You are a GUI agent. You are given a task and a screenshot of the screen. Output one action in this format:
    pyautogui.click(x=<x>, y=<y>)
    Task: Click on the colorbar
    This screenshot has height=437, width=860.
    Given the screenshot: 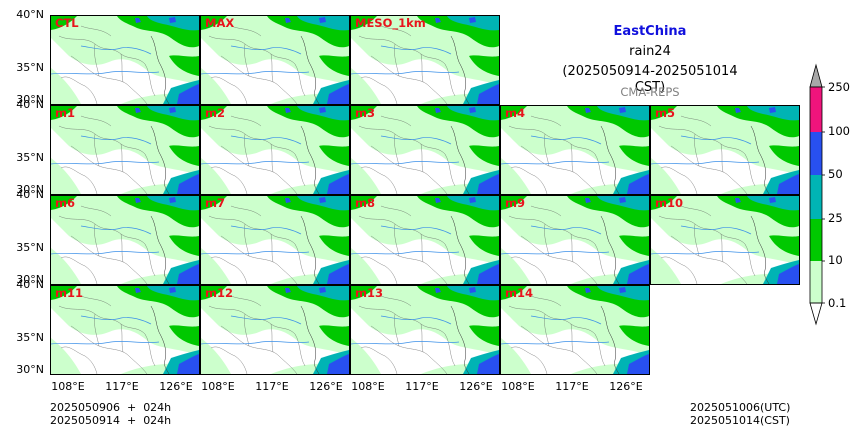 What is the action you would take?
    pyautogui.click(x=817, y=194)
    